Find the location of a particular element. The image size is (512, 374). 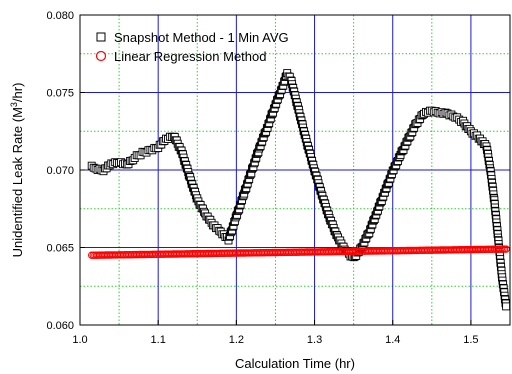

x-tick-label: 1.2 is located at coordinates (236, 340).